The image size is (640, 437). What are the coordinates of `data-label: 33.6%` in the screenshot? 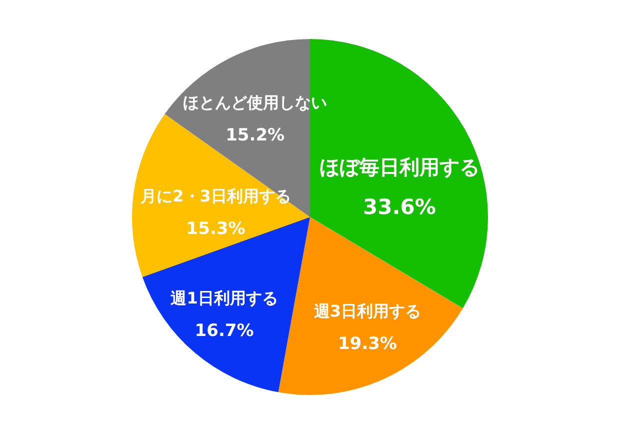 It's located at (399, 206).